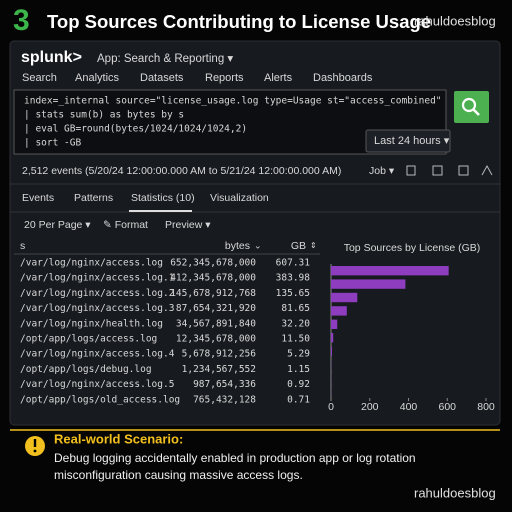 Image resolution: width=512 pixels, height=512 pixels. Describe the element at coordinates (295, 308) in the screenshot. I see `table-cell: 81.65` at that location.